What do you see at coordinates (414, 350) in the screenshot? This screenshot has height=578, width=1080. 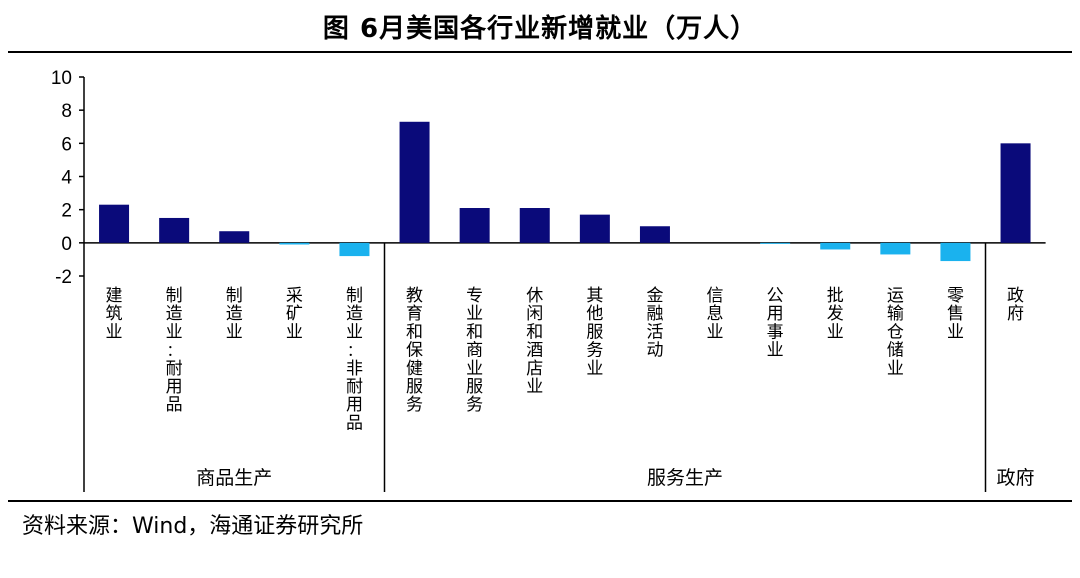 I see `category-label: 教育和保健服务` at bounding box center [414, 350].